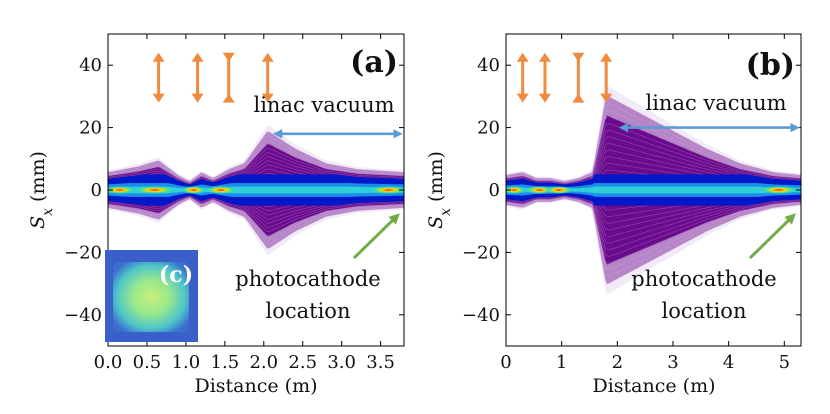  I want to click on inset-label-c: (c), so click(176, 275).